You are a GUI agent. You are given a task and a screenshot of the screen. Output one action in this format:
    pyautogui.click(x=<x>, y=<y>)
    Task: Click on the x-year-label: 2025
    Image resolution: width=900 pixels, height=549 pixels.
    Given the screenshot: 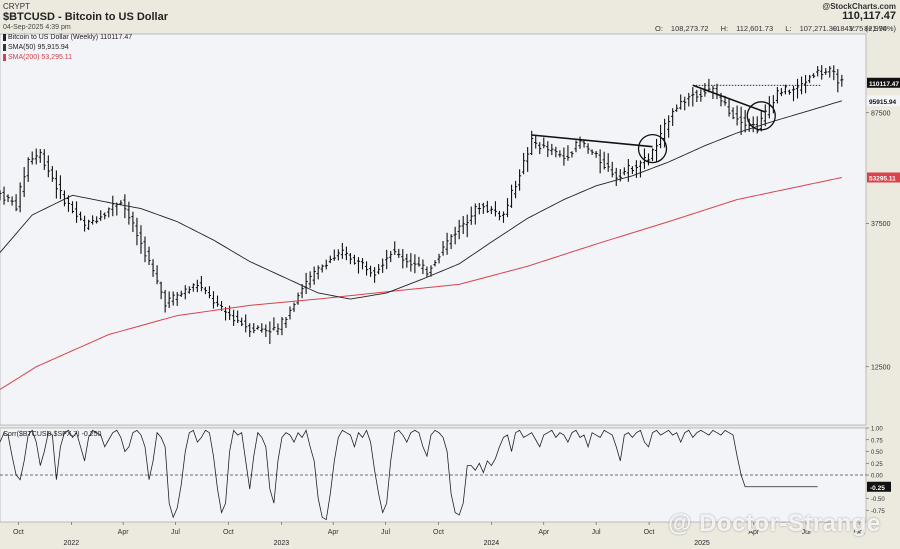 What is the action you would take?
    pyautogui.click(x=702, y=543)
    